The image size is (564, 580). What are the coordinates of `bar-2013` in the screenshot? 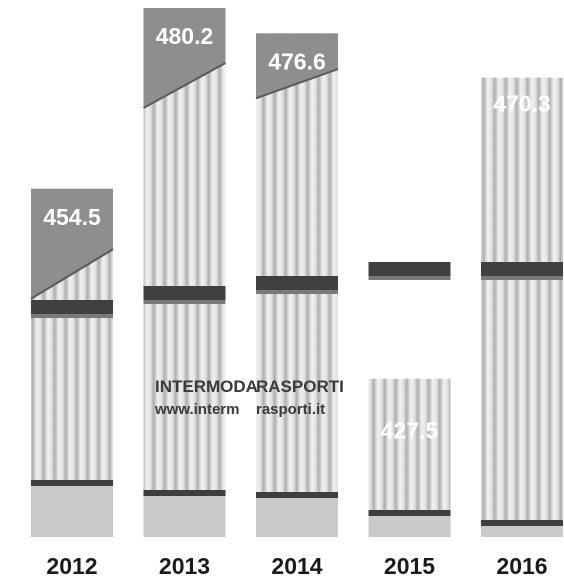 It's located at (184, 272).